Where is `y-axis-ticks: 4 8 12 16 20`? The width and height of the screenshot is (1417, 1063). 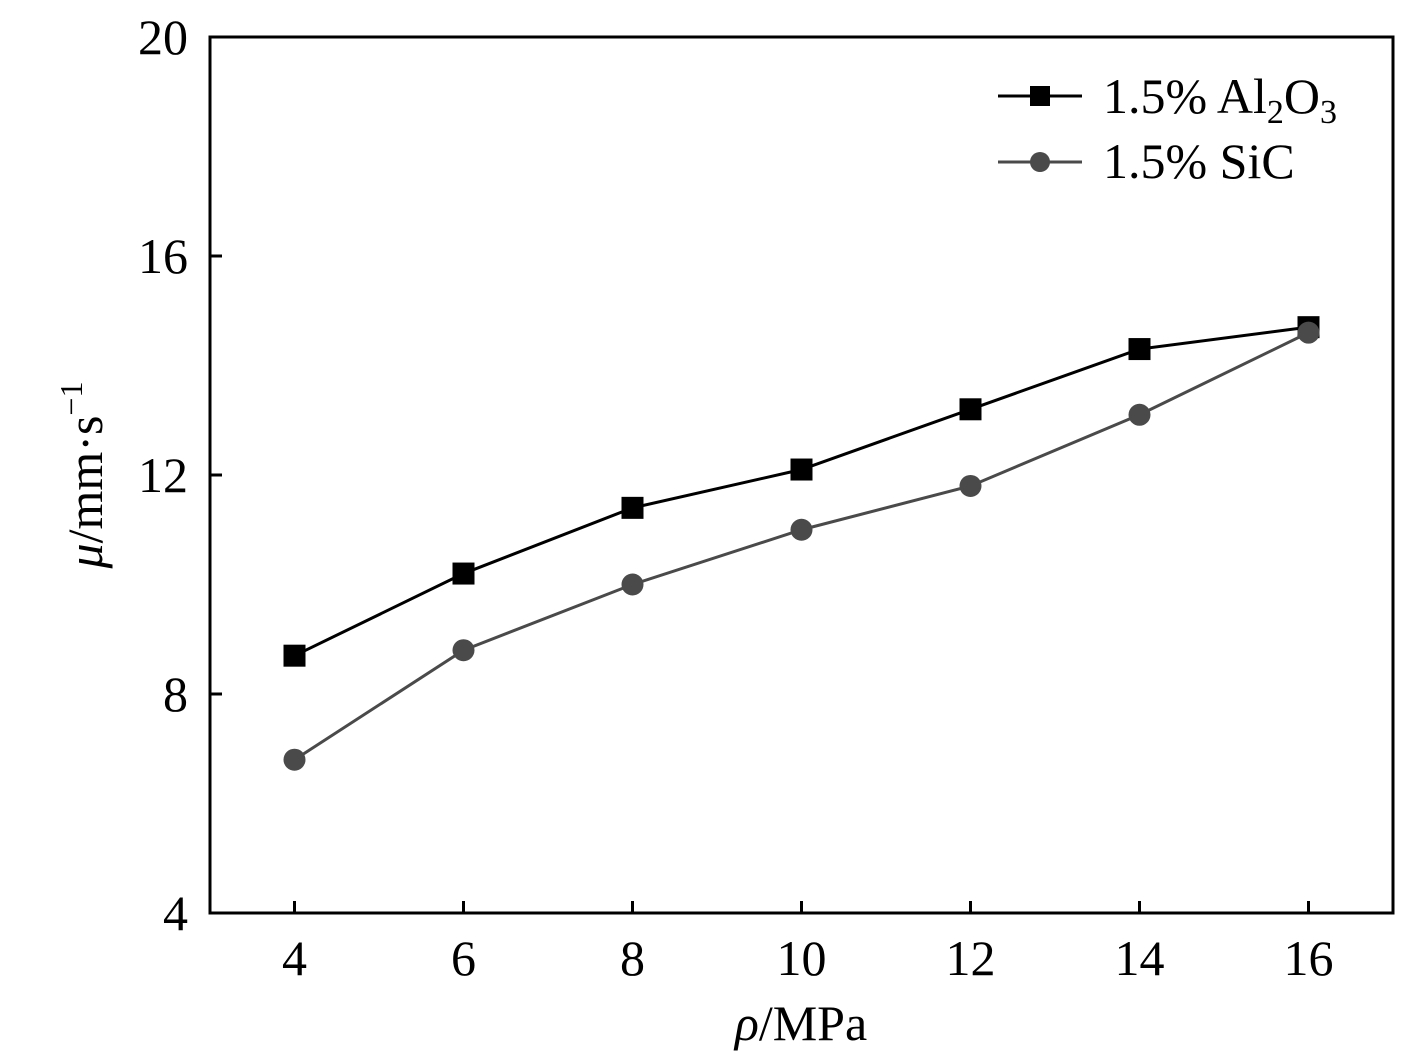 y-axis-ticks: 4 8 12 16 20 is located at coordinates (180, 475).